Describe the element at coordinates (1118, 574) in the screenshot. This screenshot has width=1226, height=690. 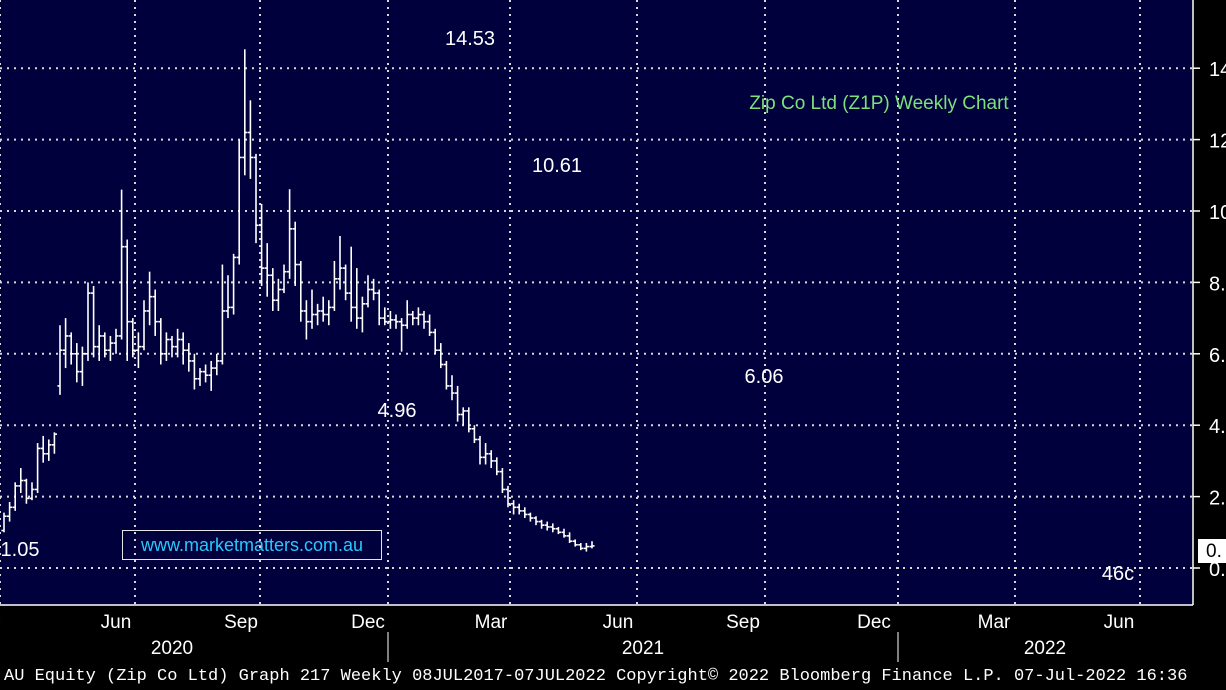
I see `price-annotation: 46c` at that location.